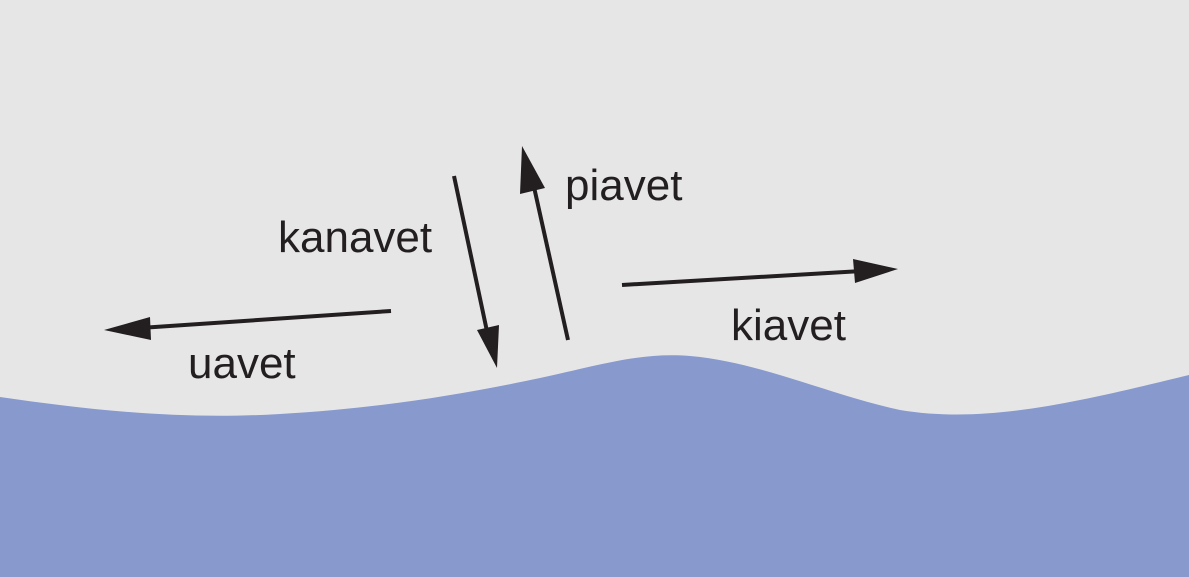 The width and height of the screenshot is (1189, 577). Describe the element at coordinates (242, 363) in the screenshot. I see `label-uavet: uavet` at that location.